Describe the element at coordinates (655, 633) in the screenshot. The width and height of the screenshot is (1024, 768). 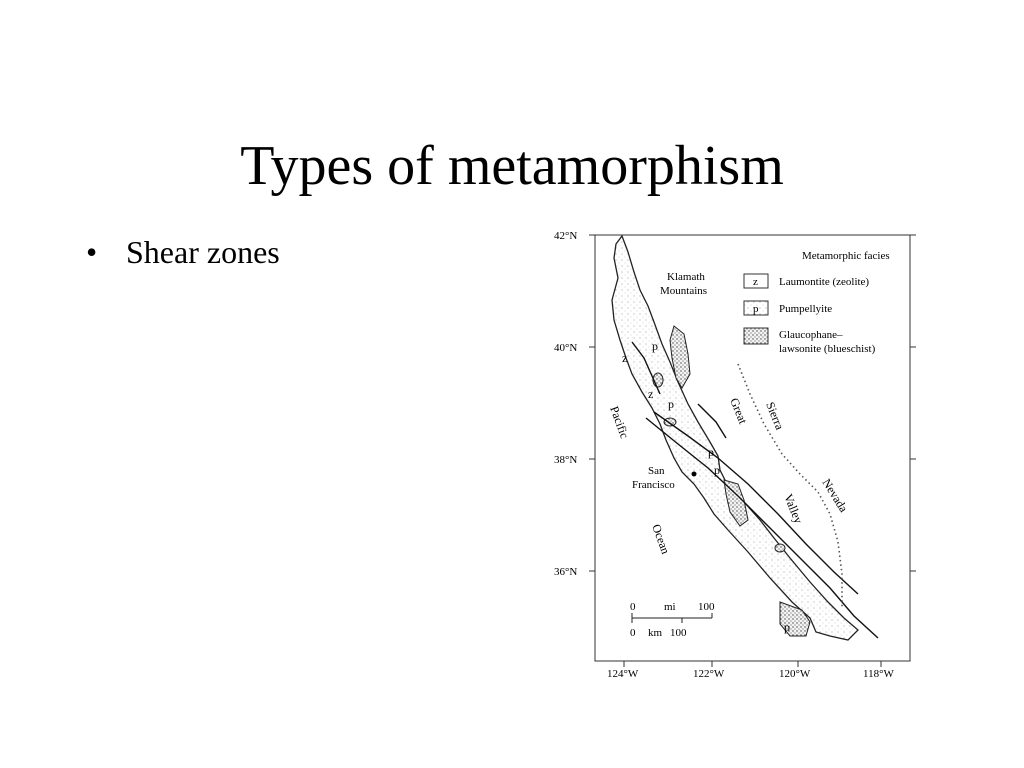
I see `scale-km-unit: km` at that location.